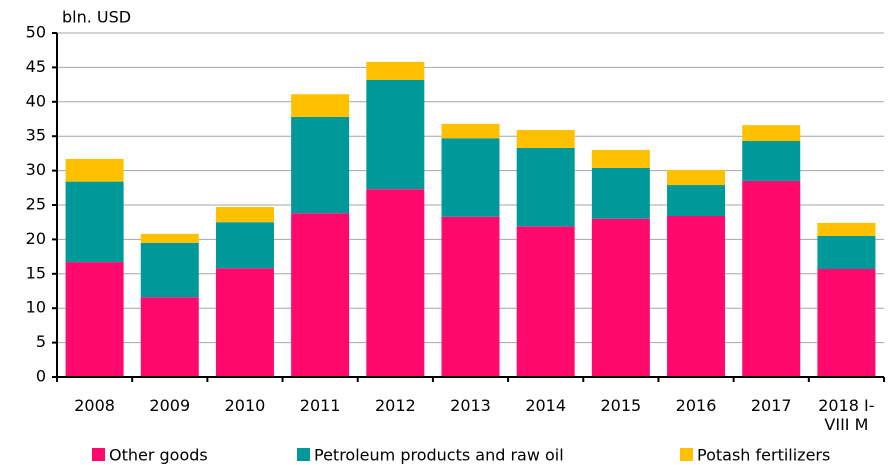  Describe the element at coordinates (96, 17) in the screenshot. I see `y-axis-label: bln. USD` at that location.